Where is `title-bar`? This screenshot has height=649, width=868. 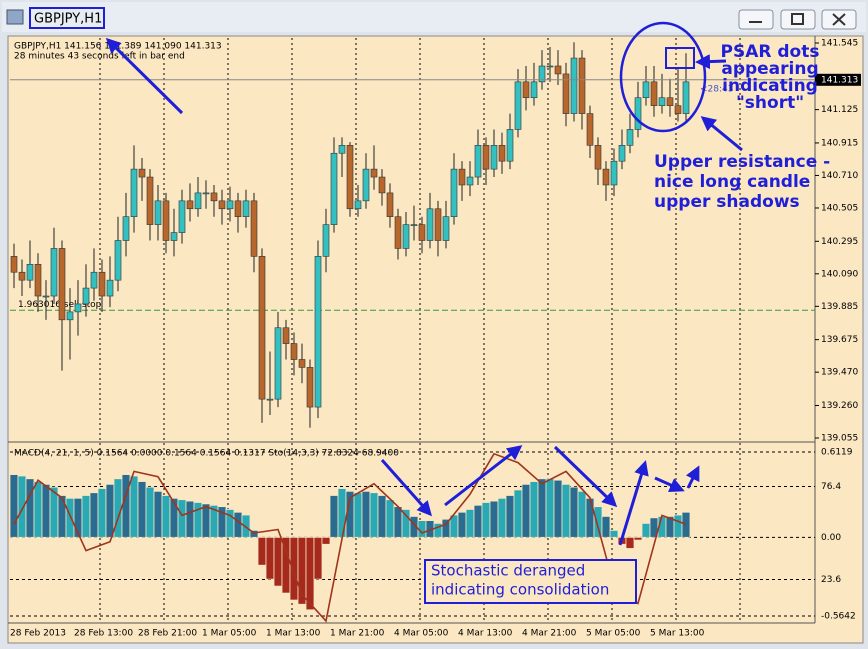
title-bar is located at coordinates (434, 17).